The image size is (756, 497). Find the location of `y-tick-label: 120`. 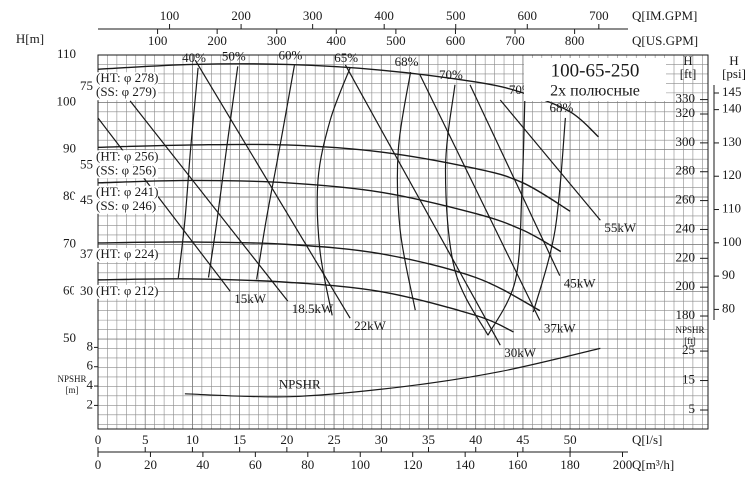

y-tick-label: 120 is located at coordinates (732, 174).